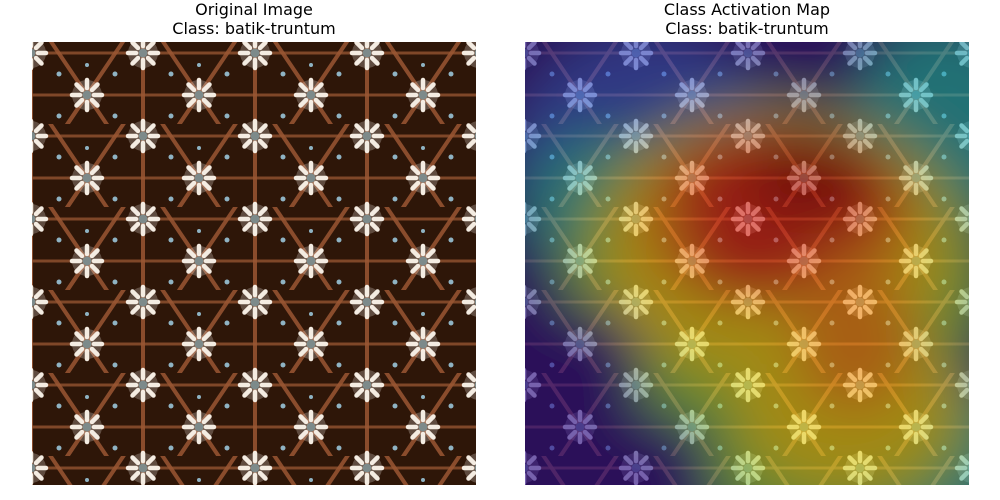 The width and height of the screenshot is (1000, 500). Describe the element at coordinates (254, 9) in the screenshot. I see `left-panel-heading: Original Image` at that location.